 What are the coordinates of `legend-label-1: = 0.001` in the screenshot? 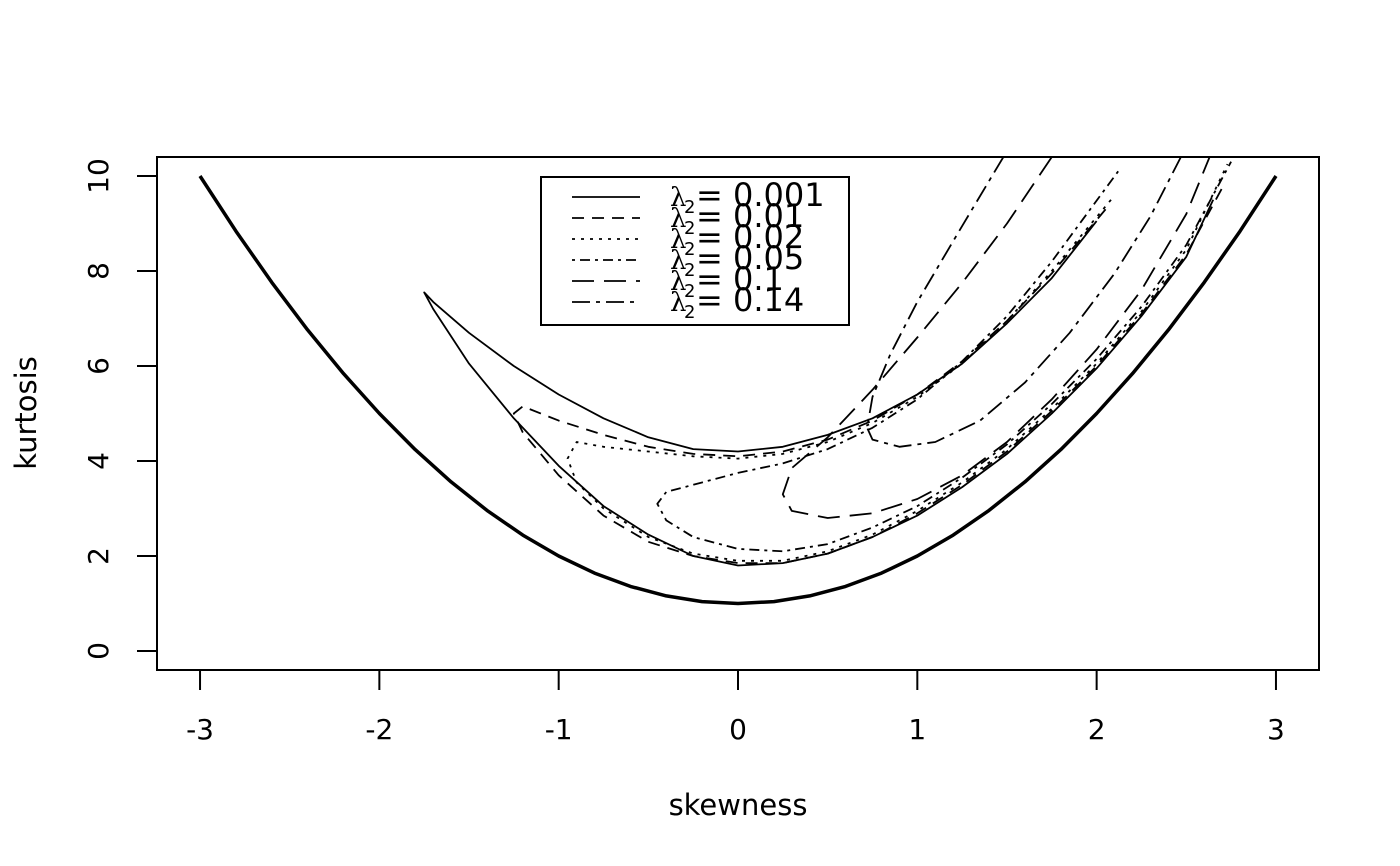 It's located at (760, 195).